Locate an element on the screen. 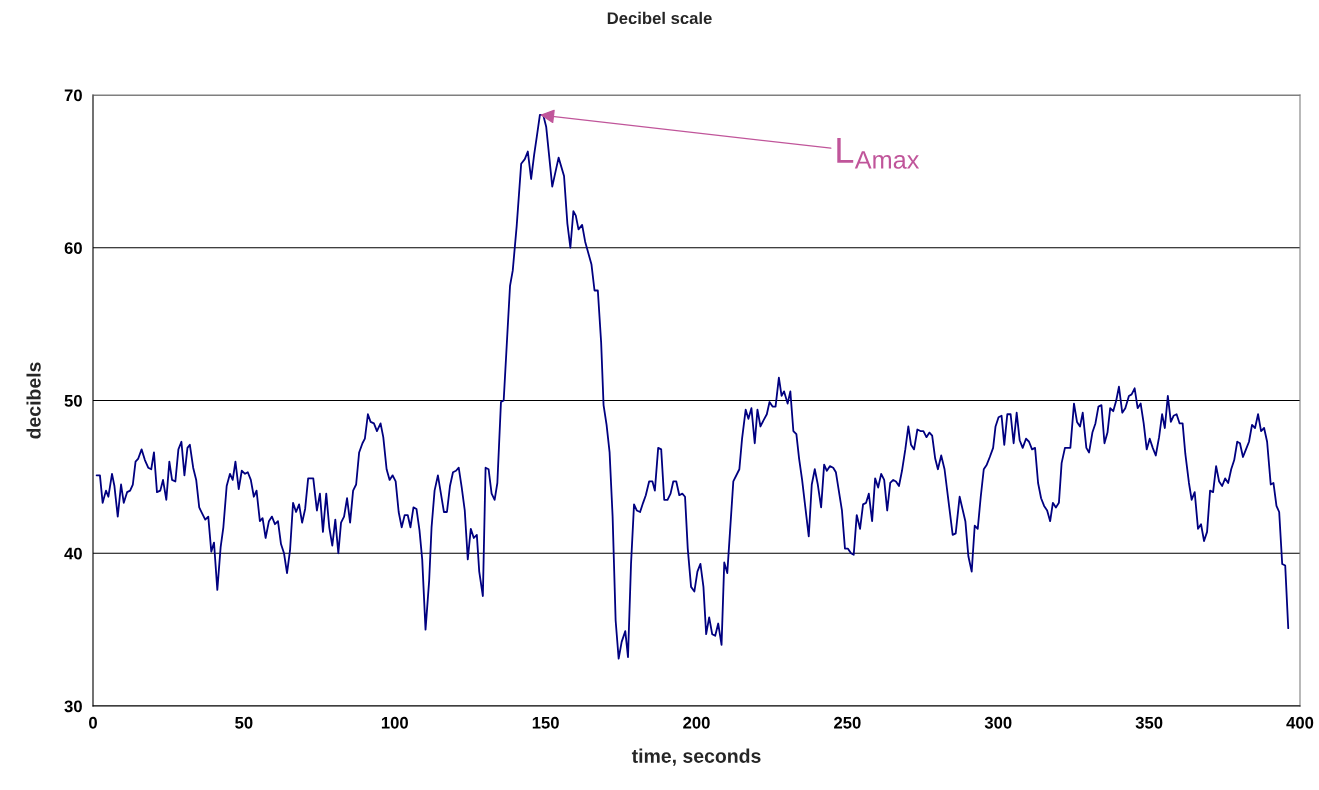 The height and width of the screenshot is (790, 1319). x-tick-label: 50 is located at coordinates (244, 722).